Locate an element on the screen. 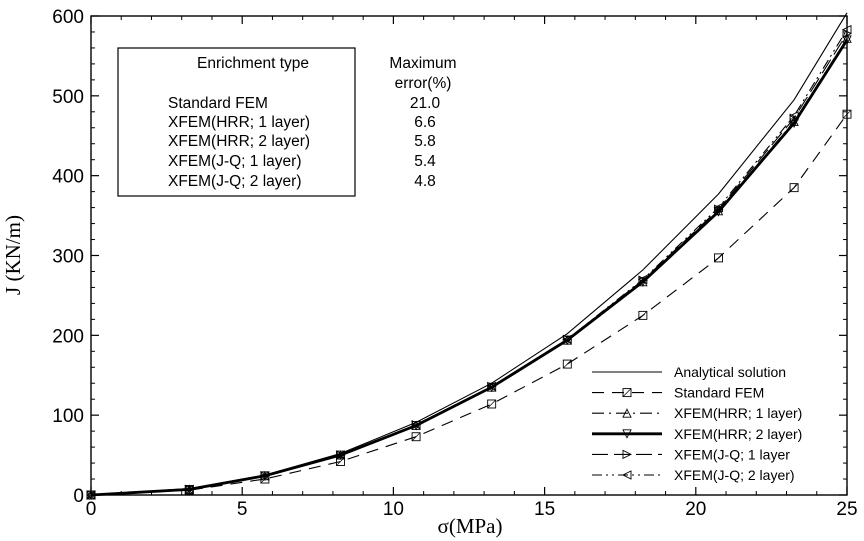 This screenshot has height=541, width=864. y-tick-label: 0 is located at coordinates (78, 496).